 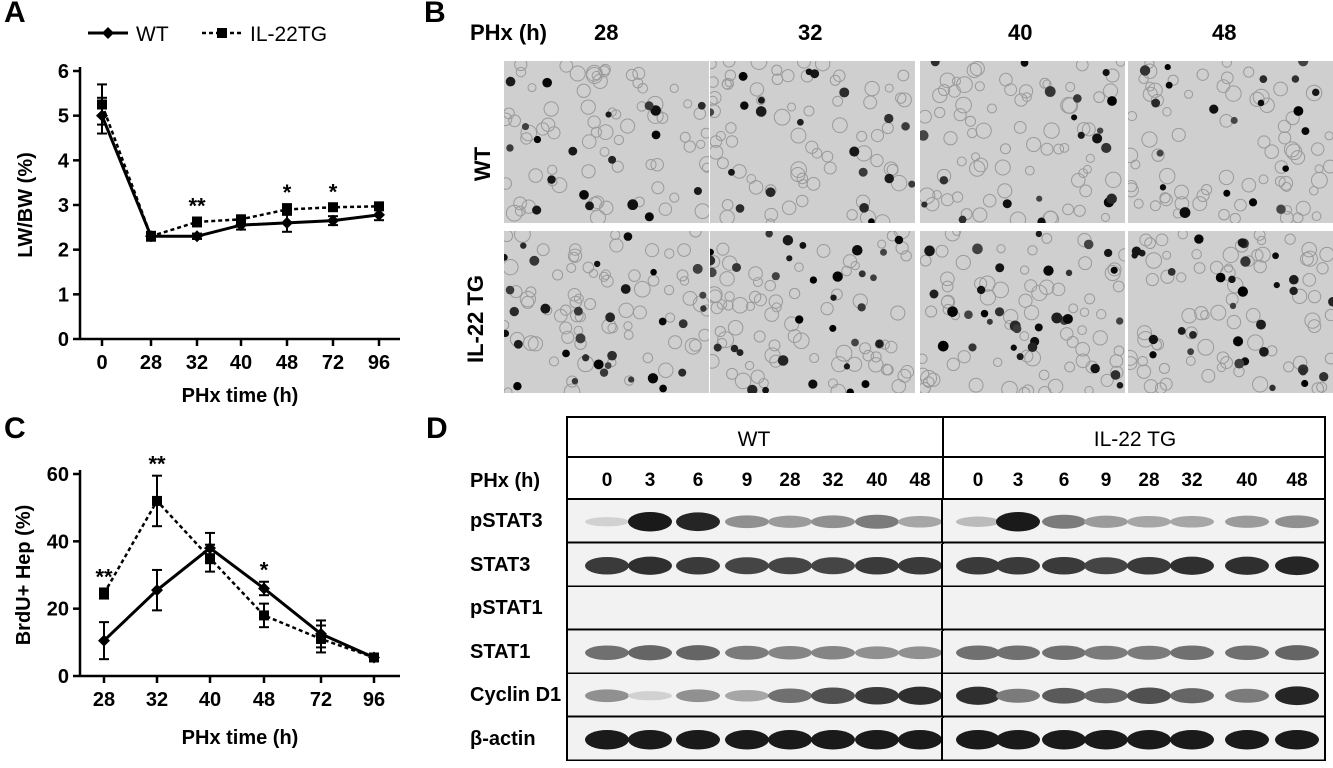 What do you see at coordinates (946, 499) in the screenshot?
I see `western-blot-lane-rule` at bounding box center [946, 499].